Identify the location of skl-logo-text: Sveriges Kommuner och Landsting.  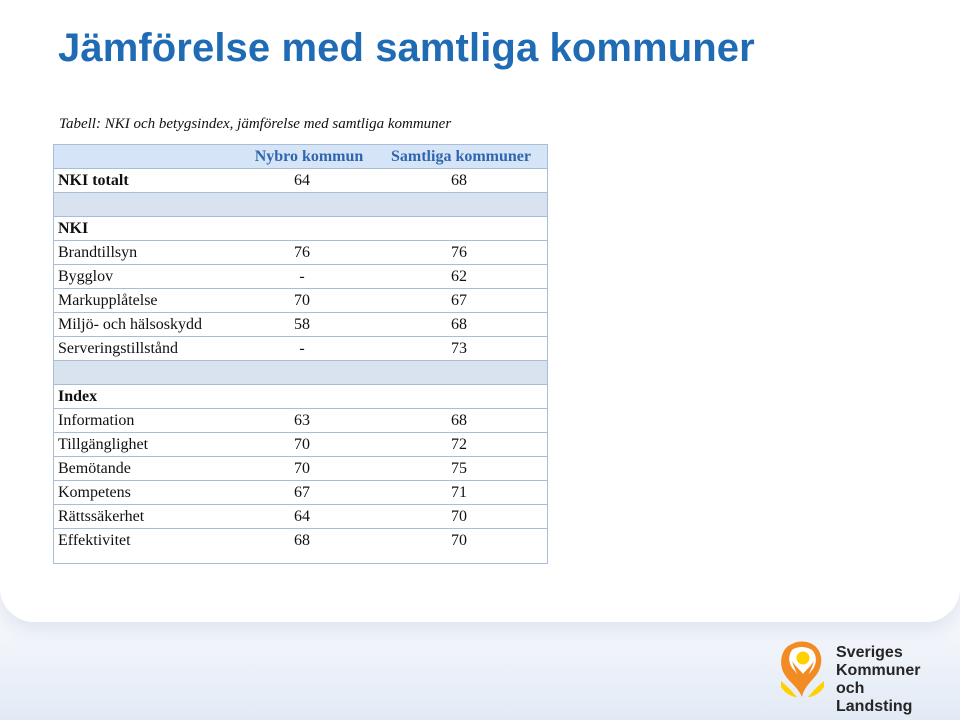
(890, 680).